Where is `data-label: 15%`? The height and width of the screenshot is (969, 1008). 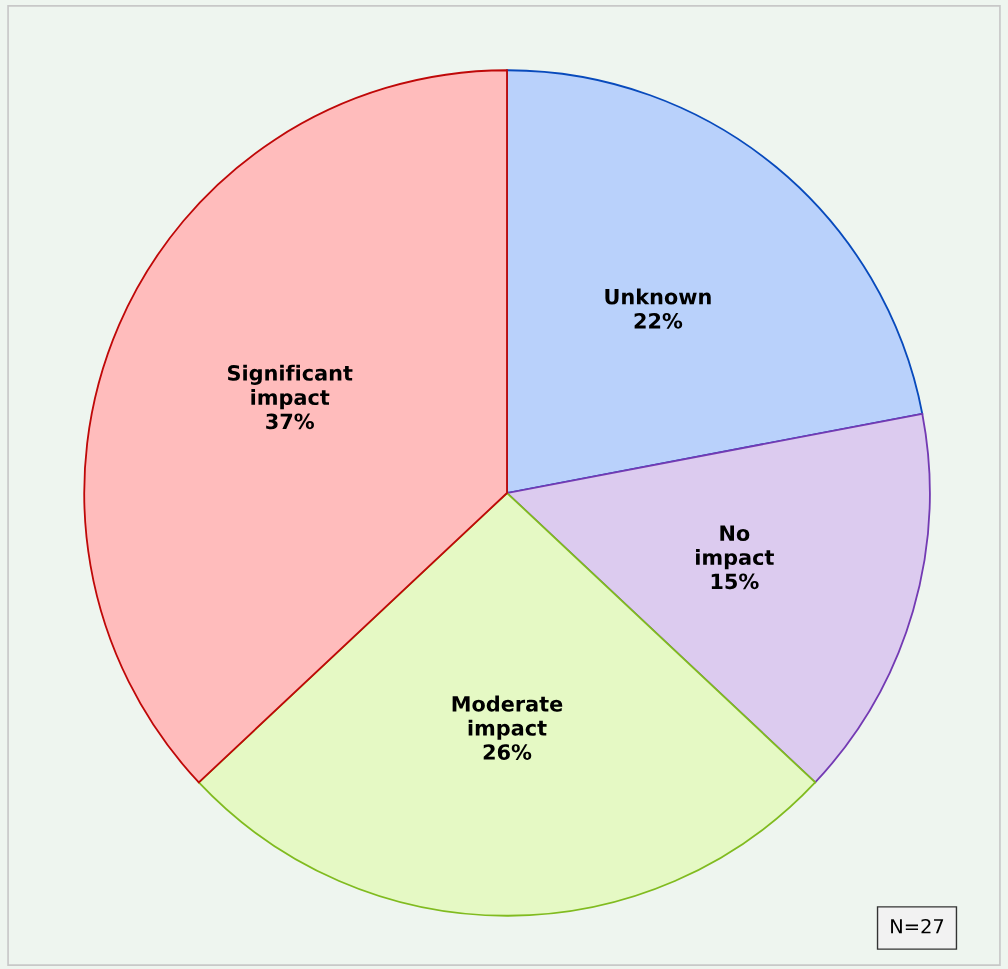
data-label: 15% is located at coordinates (735, 581).